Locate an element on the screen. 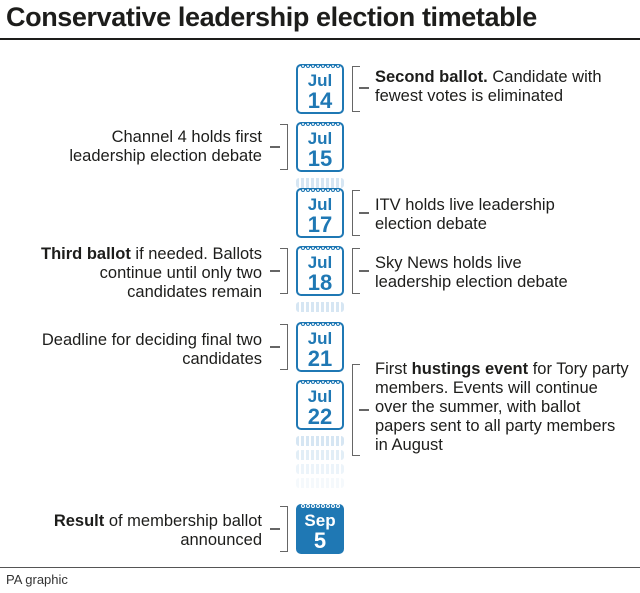 This screenshot has width=640, height=593. calendar-day: 21 is located at coordinates (320, 358).